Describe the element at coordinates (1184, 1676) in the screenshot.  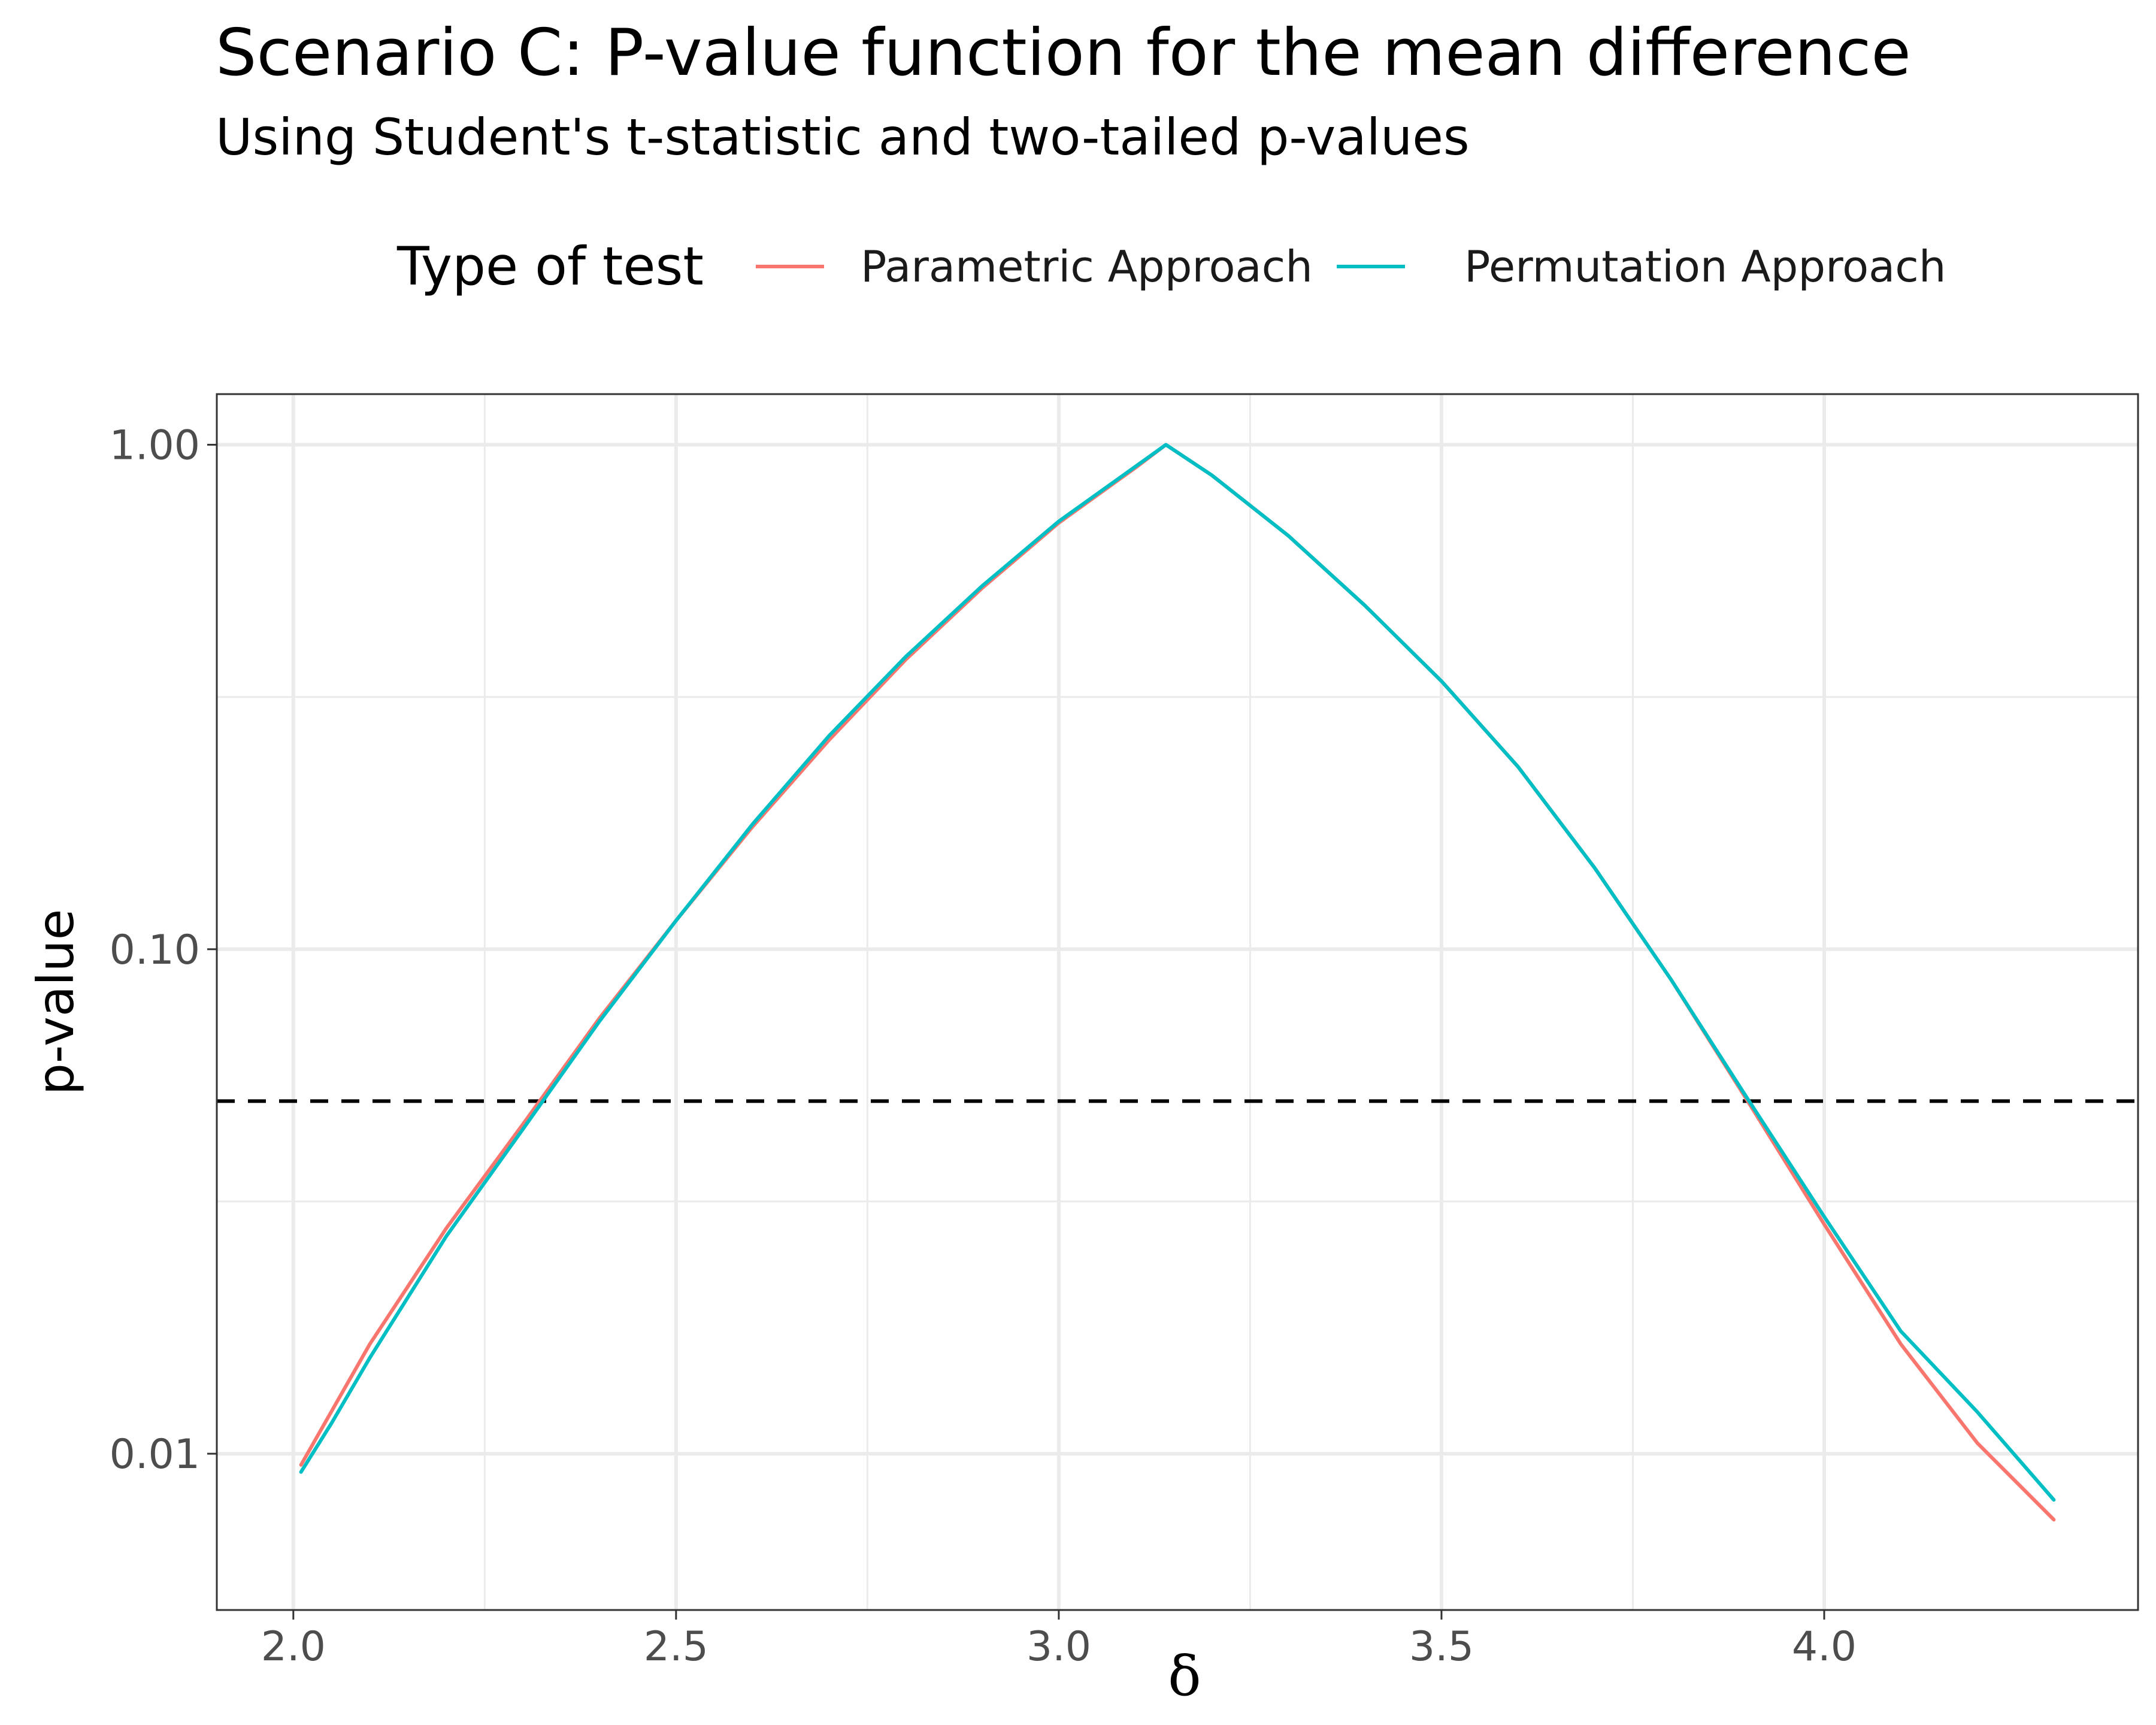
I see `x-axis-title: δ` at that location.